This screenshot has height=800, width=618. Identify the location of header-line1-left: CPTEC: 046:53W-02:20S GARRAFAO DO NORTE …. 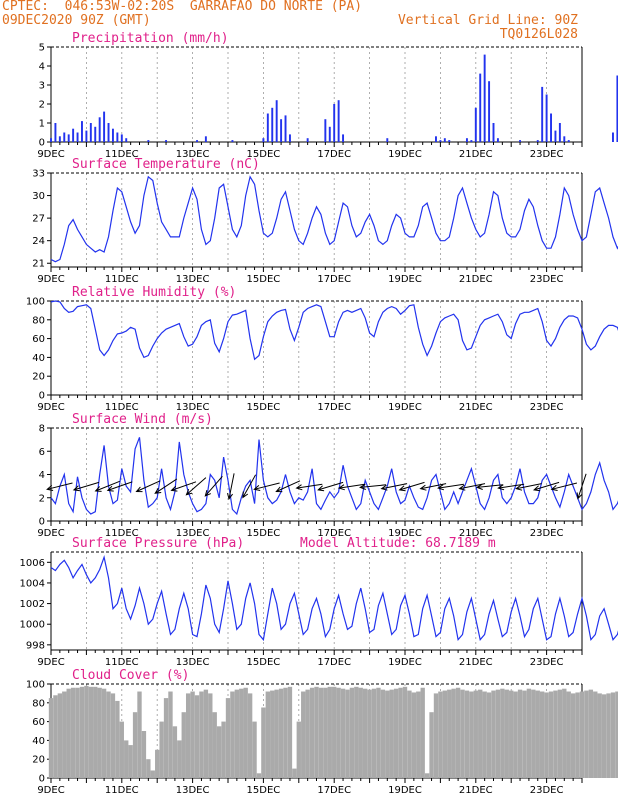
(182, 7).